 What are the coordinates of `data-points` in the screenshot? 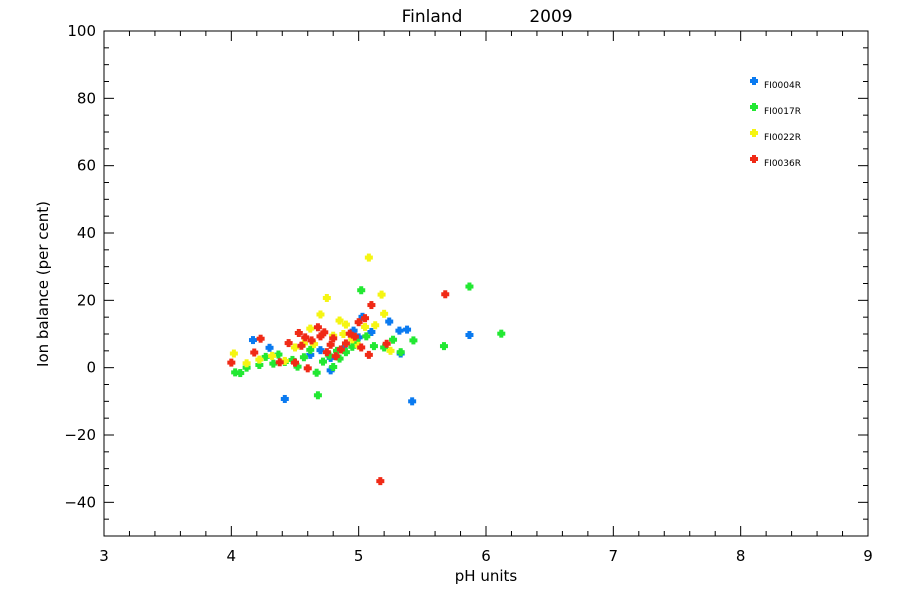 It's located at (366, 369).